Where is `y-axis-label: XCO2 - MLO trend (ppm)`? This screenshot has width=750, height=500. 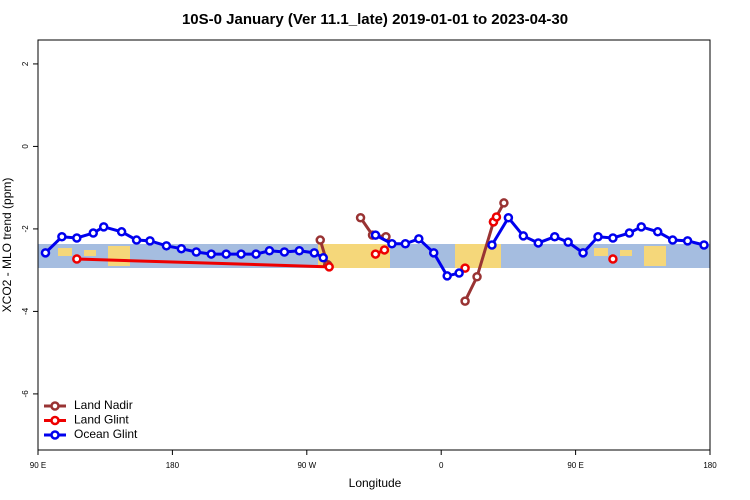
y-axis-label: XCO2 - MLO trend (ppm) is located at coordinates (7, 245).